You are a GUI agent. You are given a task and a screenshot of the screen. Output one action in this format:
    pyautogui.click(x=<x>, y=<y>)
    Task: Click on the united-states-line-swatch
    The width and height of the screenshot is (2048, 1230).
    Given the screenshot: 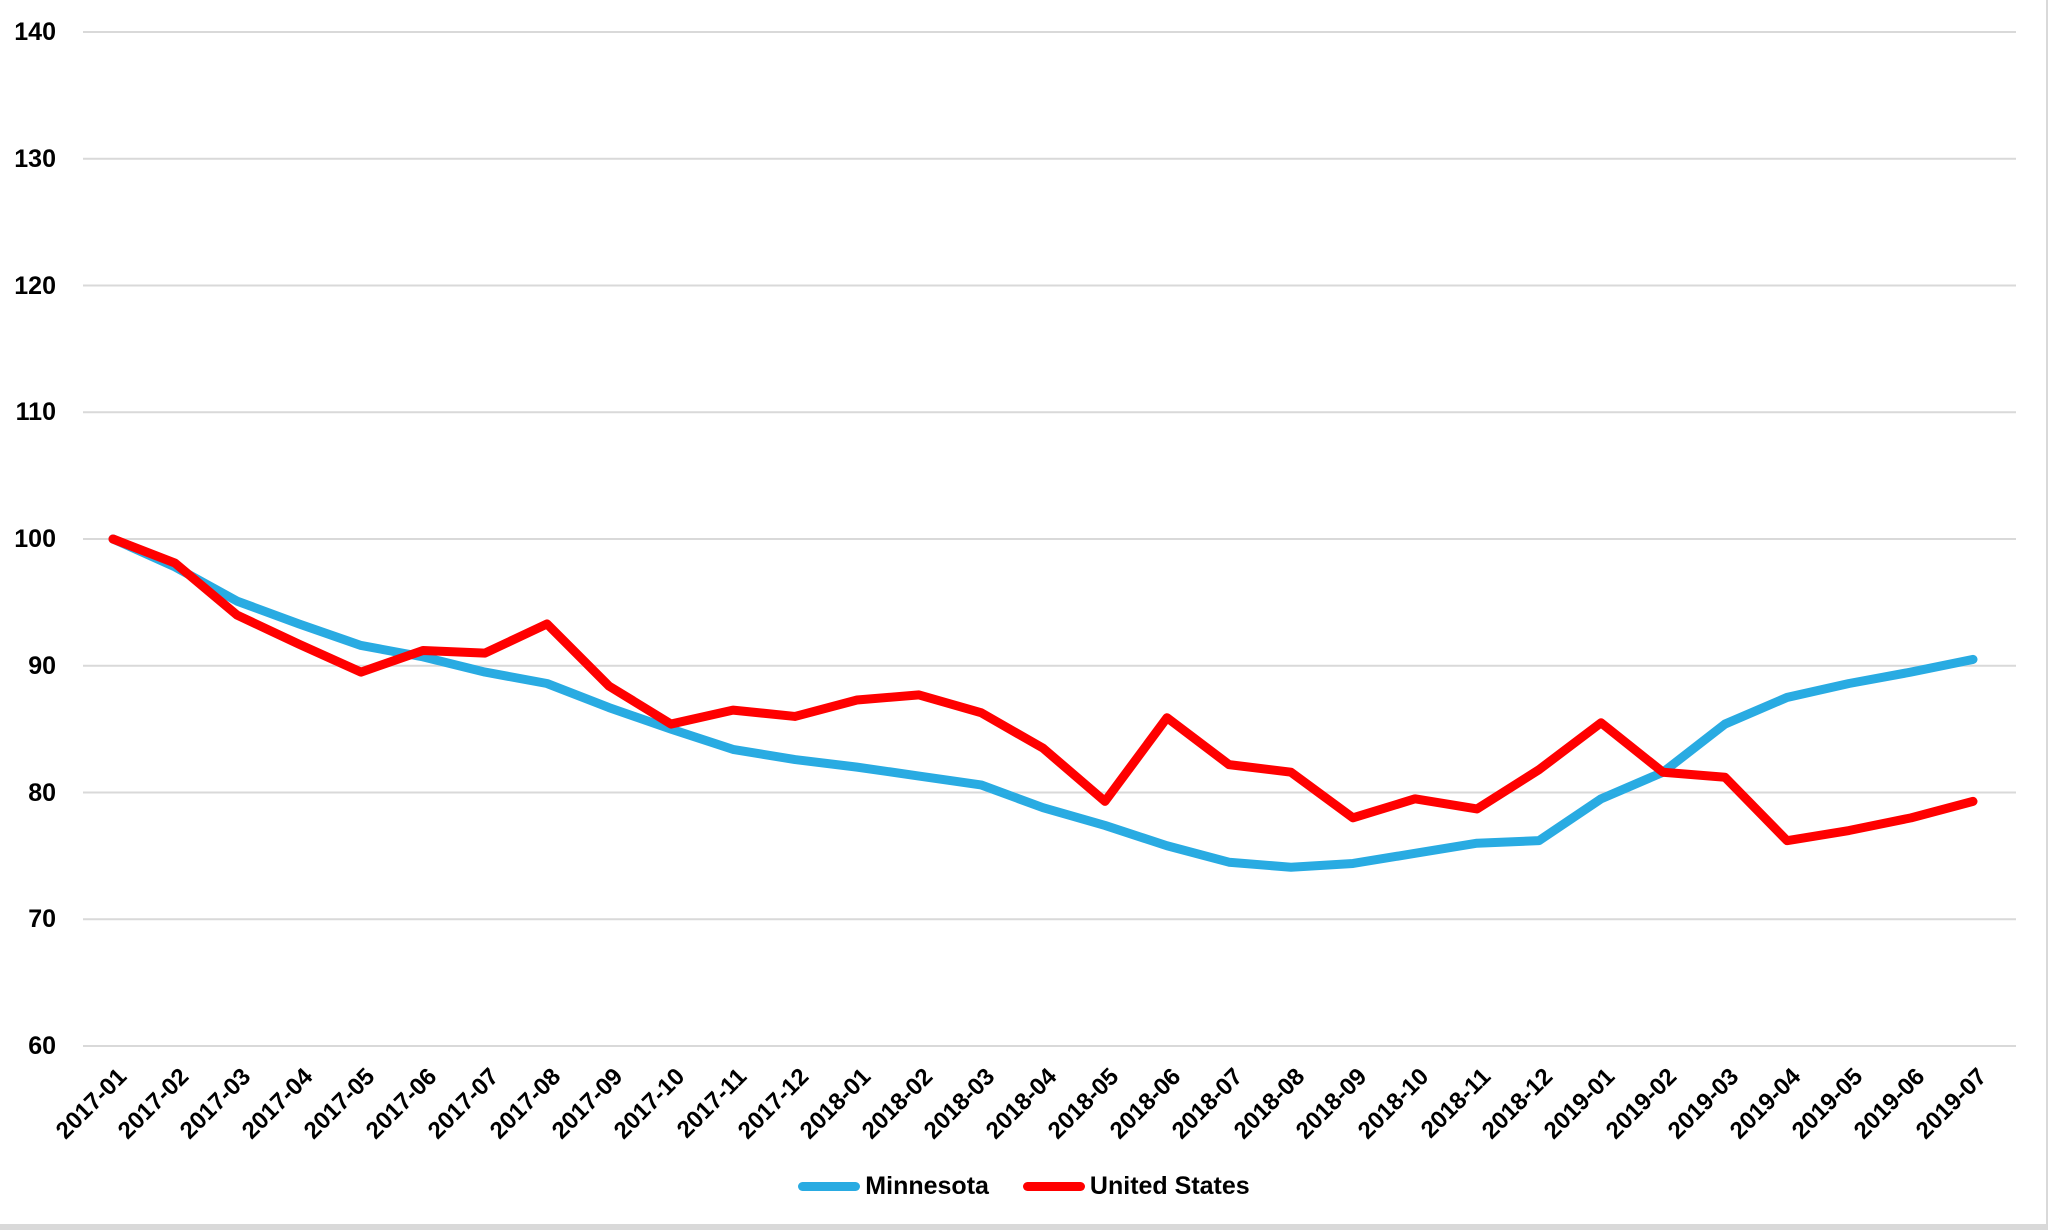 What is the action you would take?
    pyautogui.click(x=1053, y=1186)
    